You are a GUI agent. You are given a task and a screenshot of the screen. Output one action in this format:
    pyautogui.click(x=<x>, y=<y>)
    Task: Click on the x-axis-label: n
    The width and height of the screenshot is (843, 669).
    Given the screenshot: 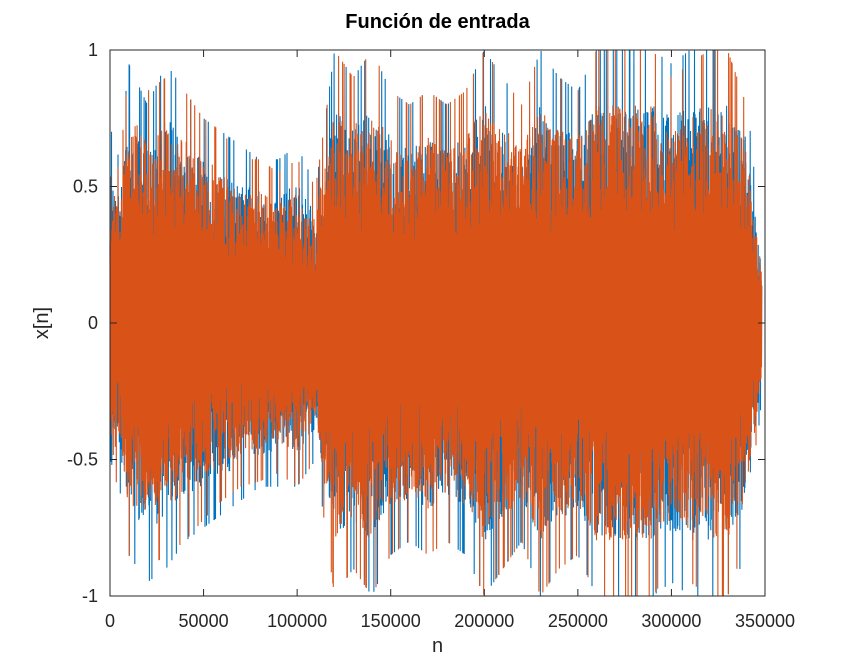 What is the action you would take?
    pyautogui.click(x=437, y=646)
    